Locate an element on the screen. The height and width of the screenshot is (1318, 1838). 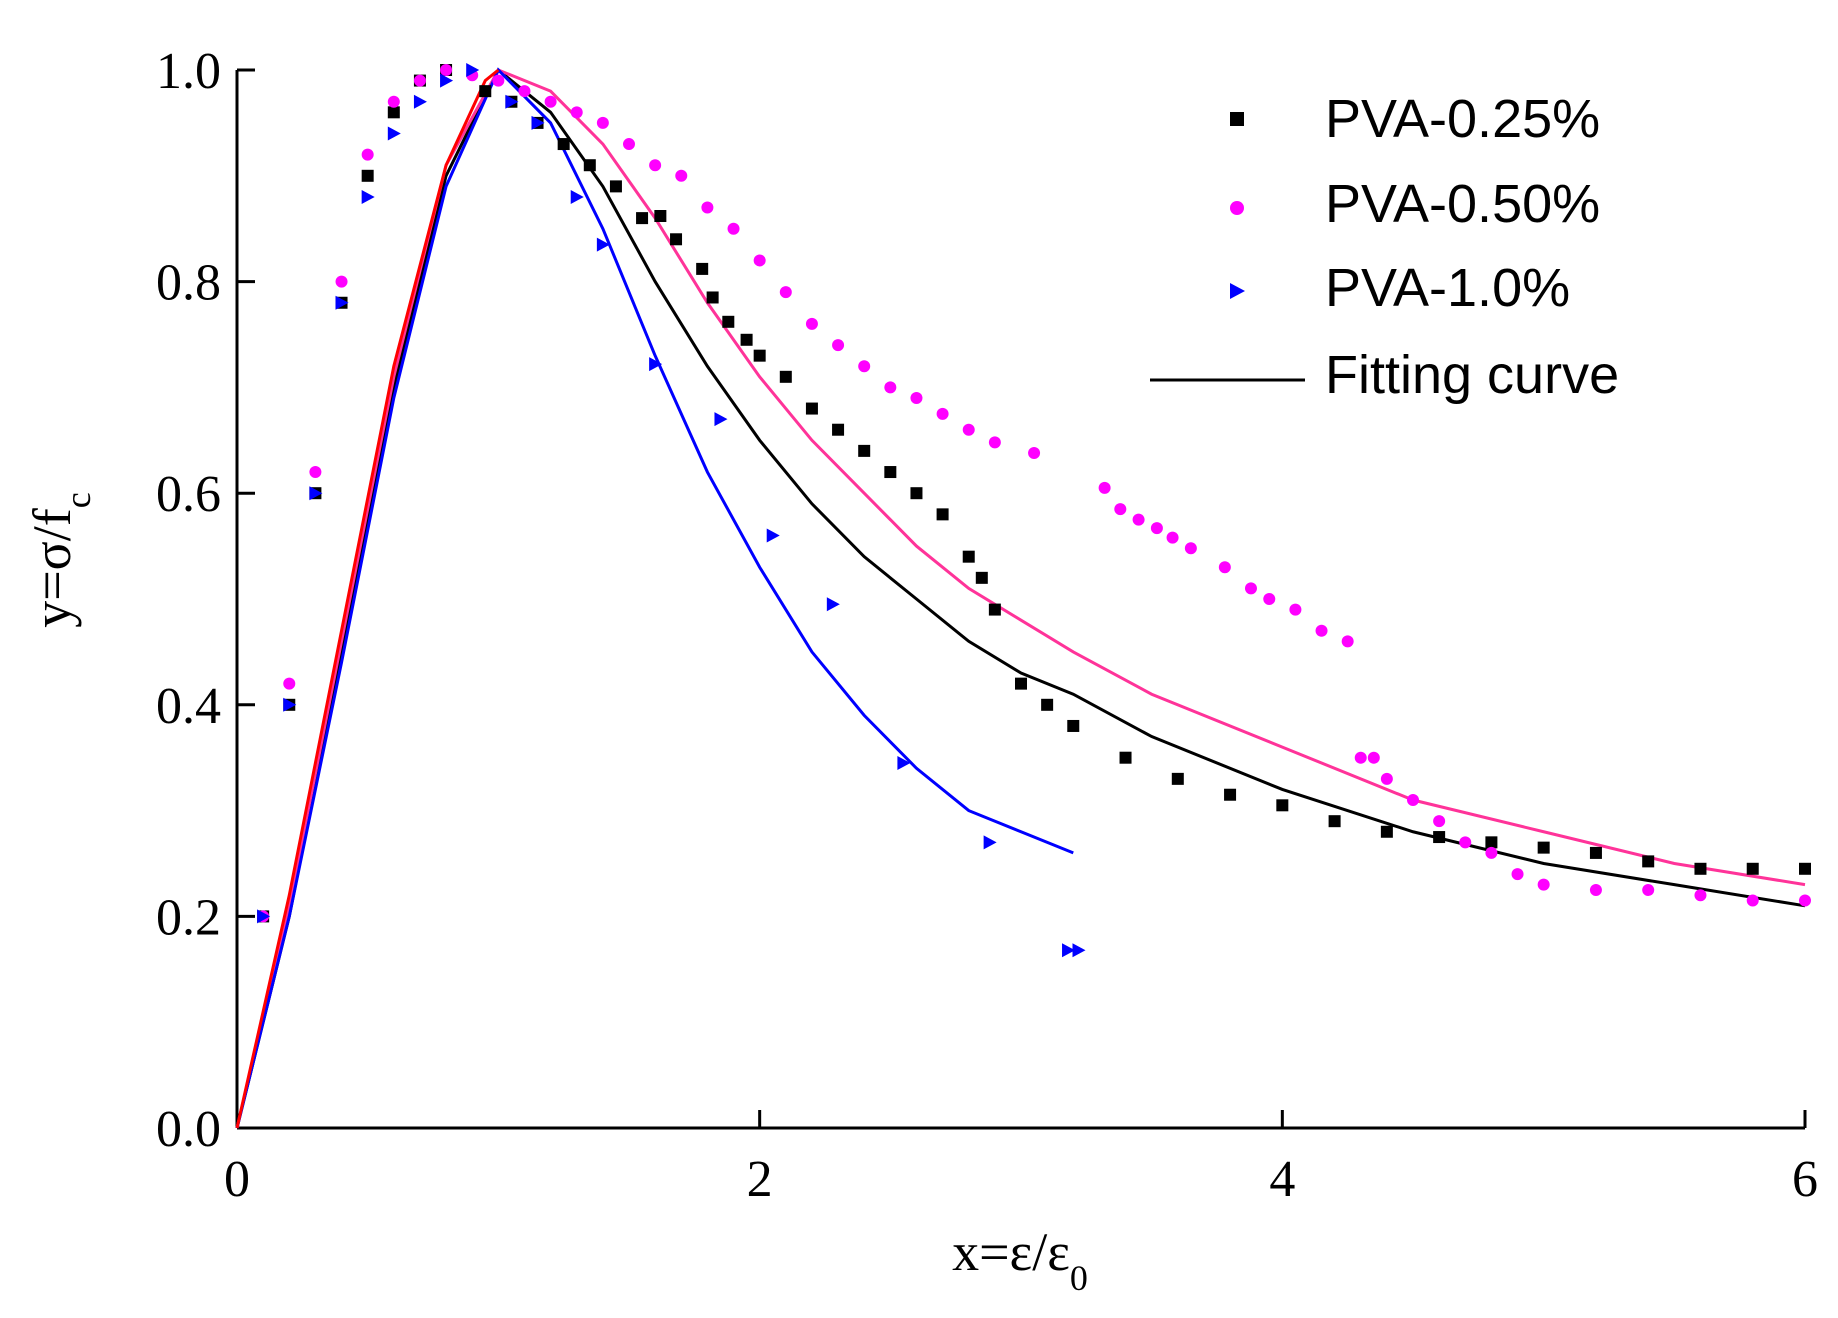
legend-marker-triangle-right is located at coordinates (1237, 291).